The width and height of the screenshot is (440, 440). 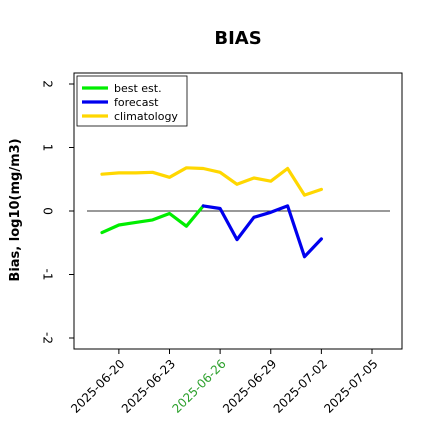 I want to click on series-line-best-est-, so click(x=152, y=219).